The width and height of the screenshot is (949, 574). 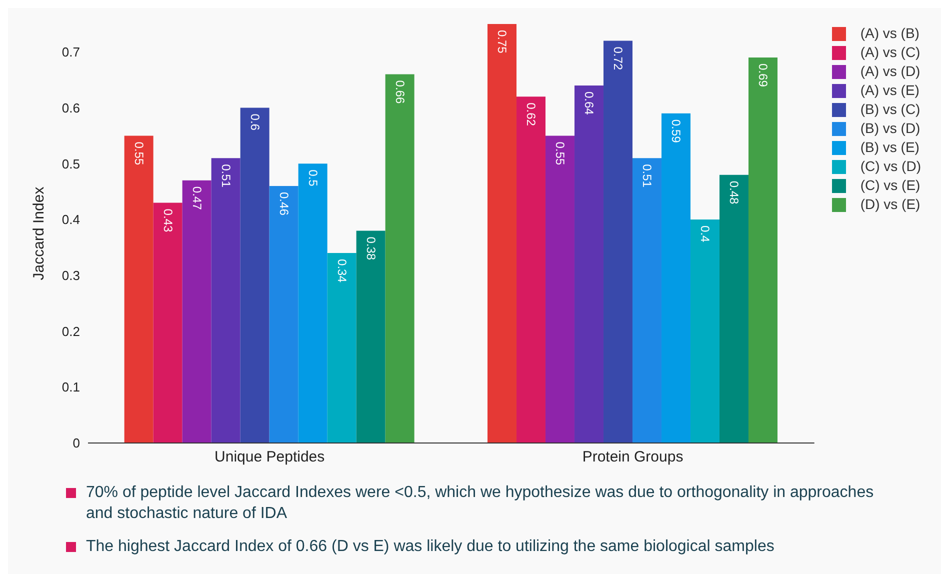 I want to click on data-label: 0.46, so click(x=283, y=204).